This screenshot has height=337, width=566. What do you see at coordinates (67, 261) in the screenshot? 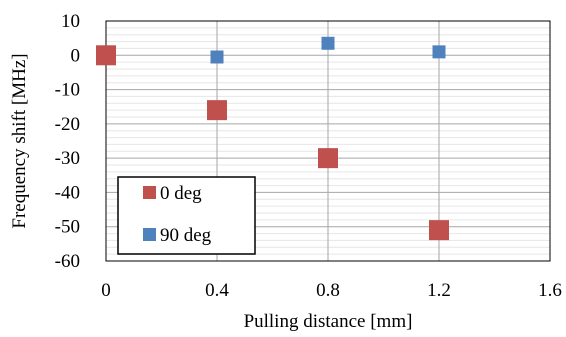
I see `y-tick-label: -60` at bounding box center [67, 261].